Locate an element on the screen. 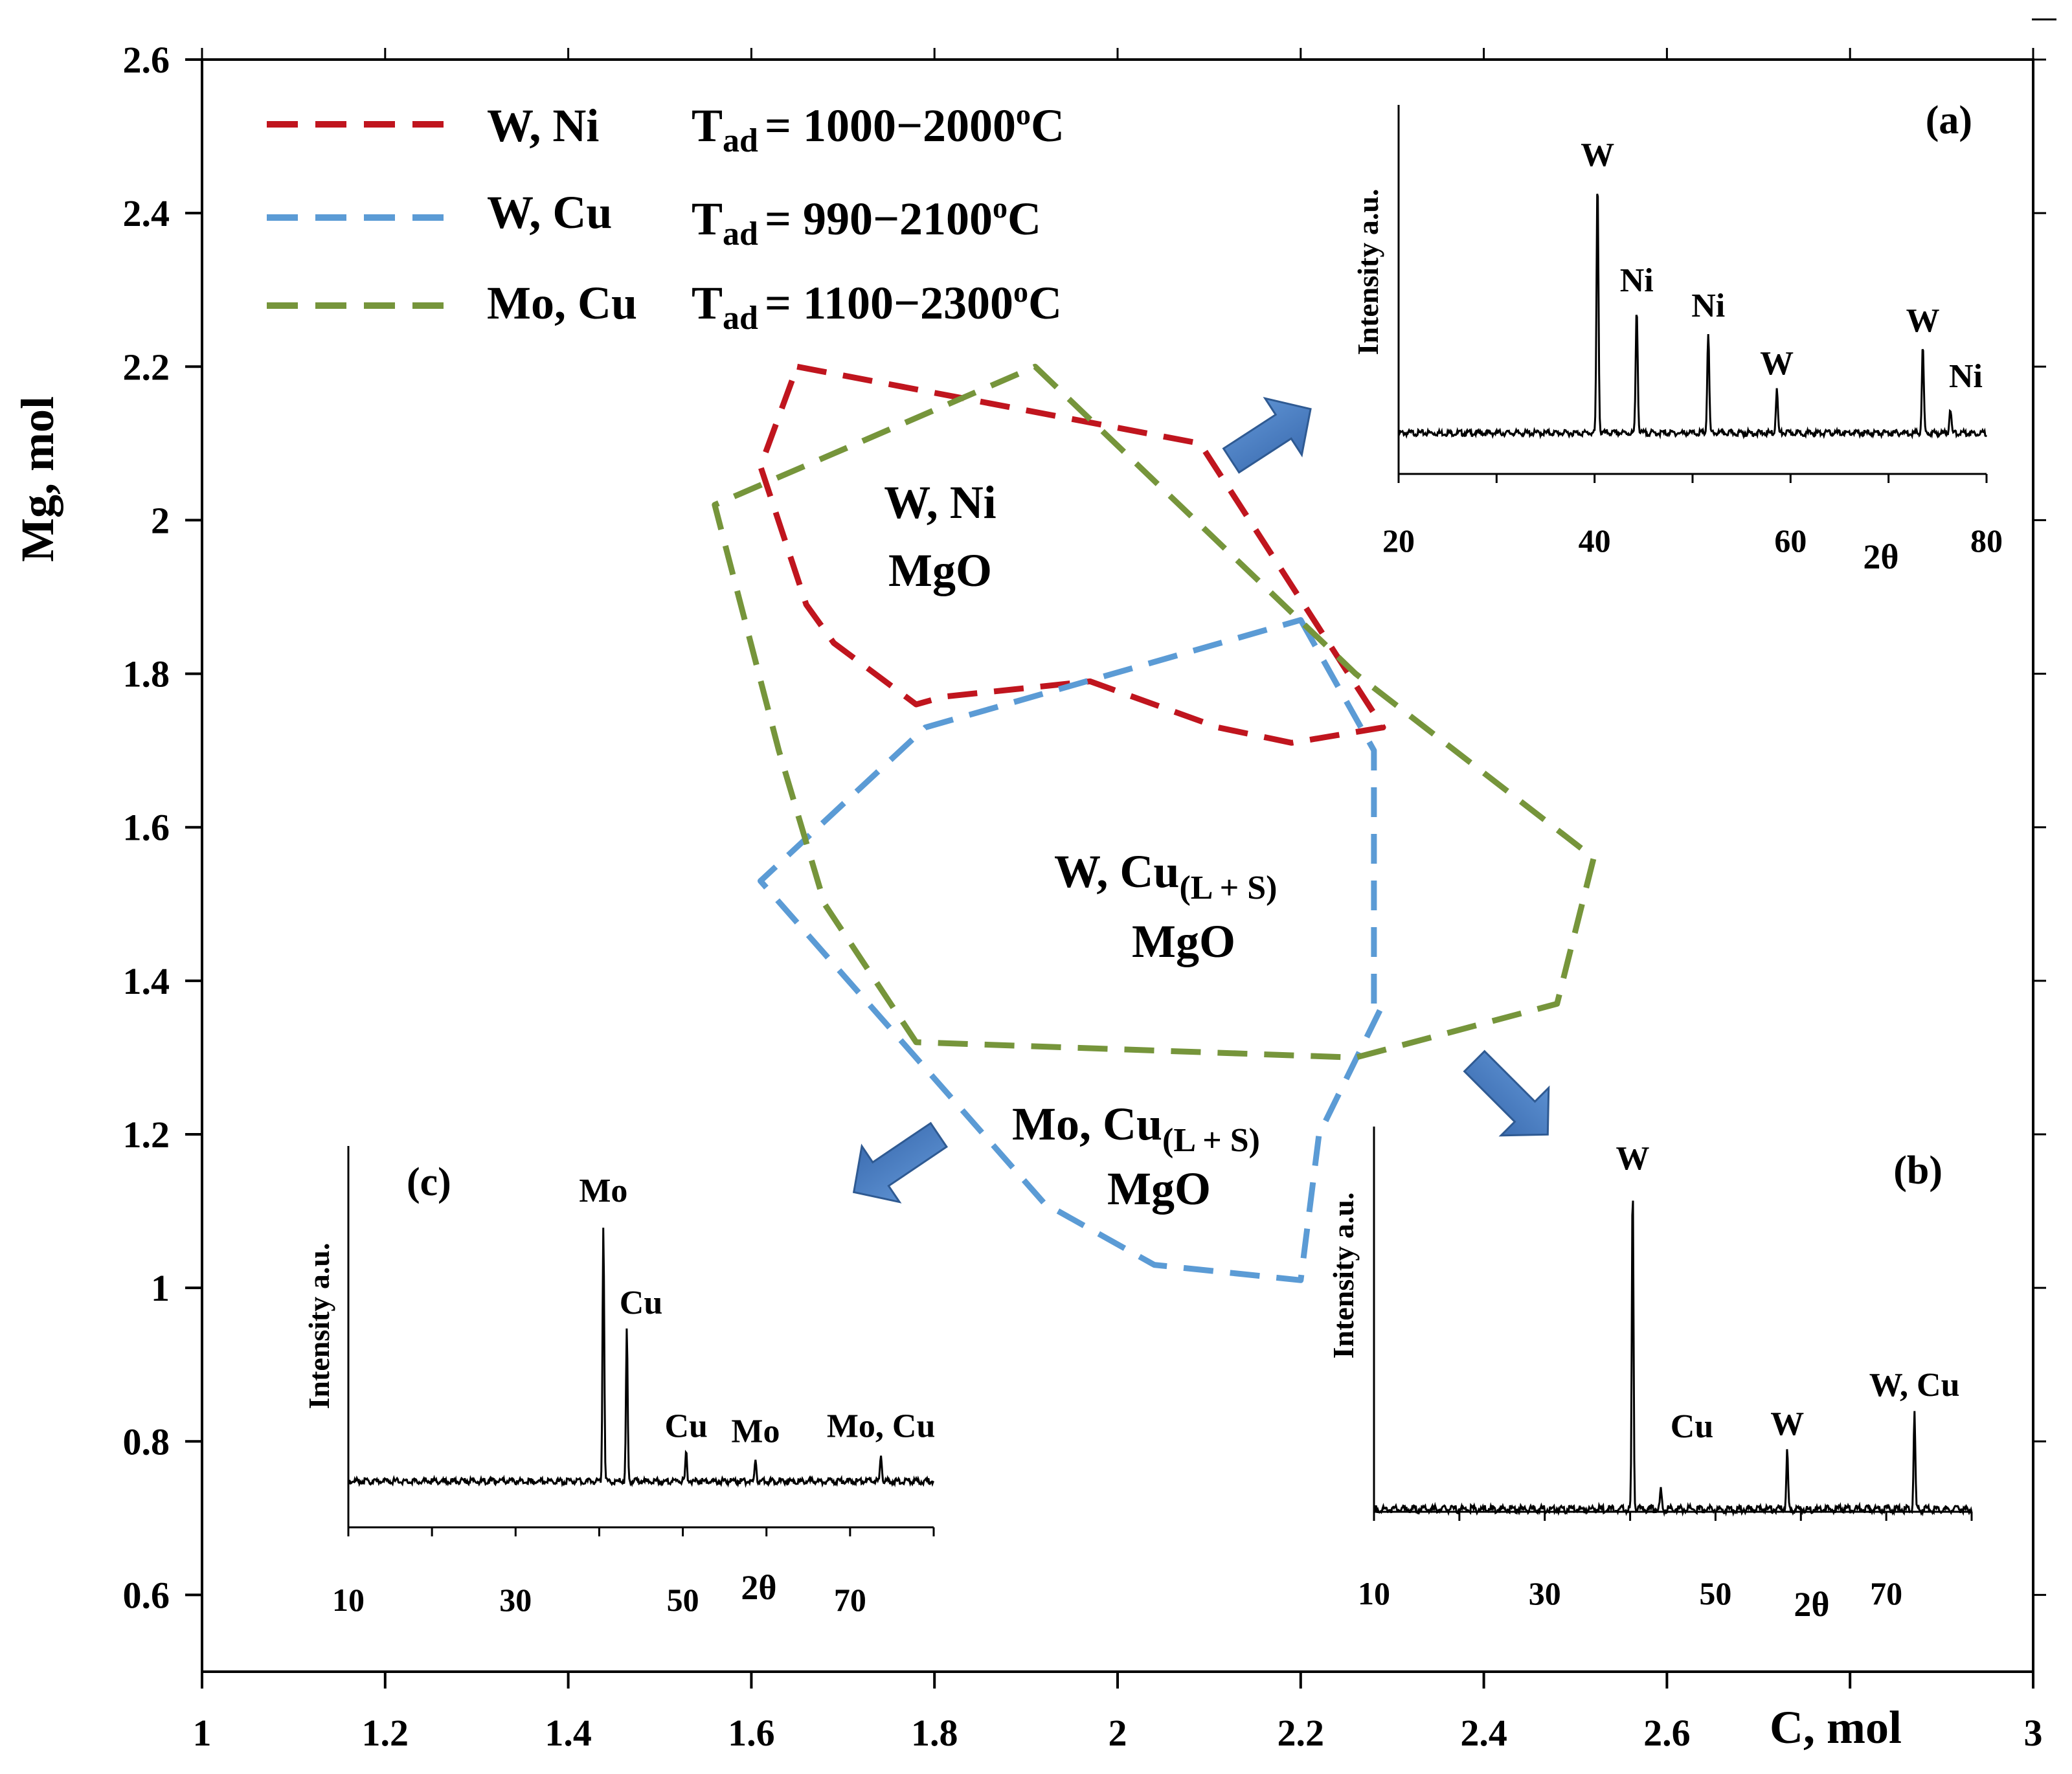 This screenshot has height=1774, width=2072. inset-tag: (c) is located at coordinates (429, 1182).